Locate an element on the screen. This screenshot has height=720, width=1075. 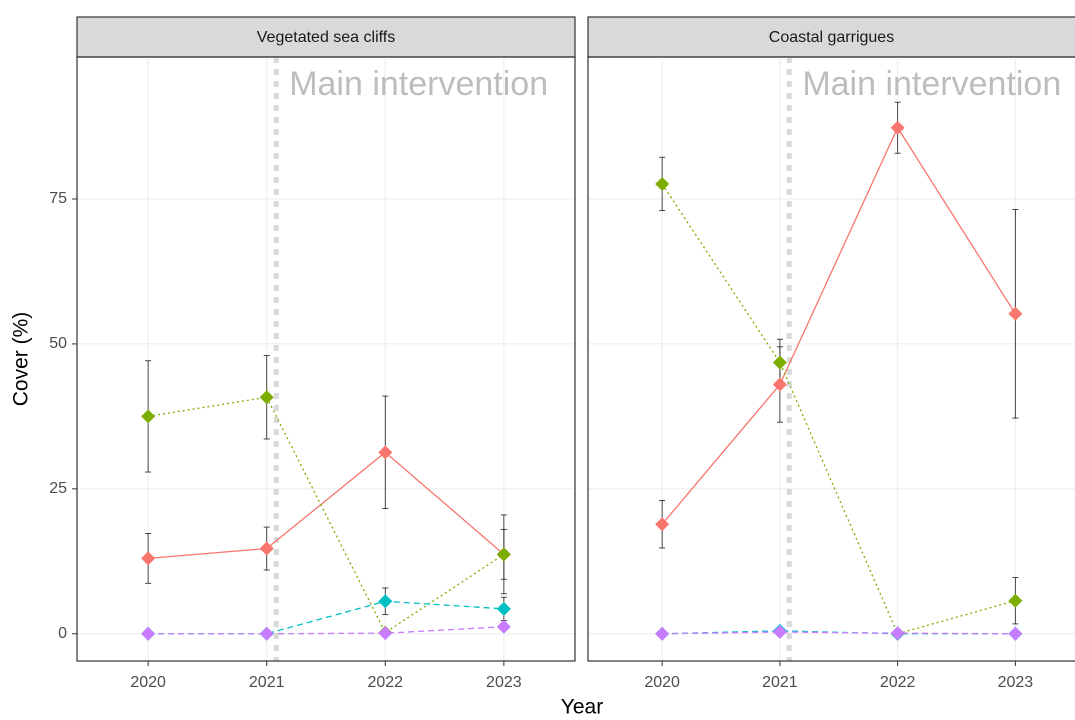
x-axis-title: Year is located at coordinates (582, 707).